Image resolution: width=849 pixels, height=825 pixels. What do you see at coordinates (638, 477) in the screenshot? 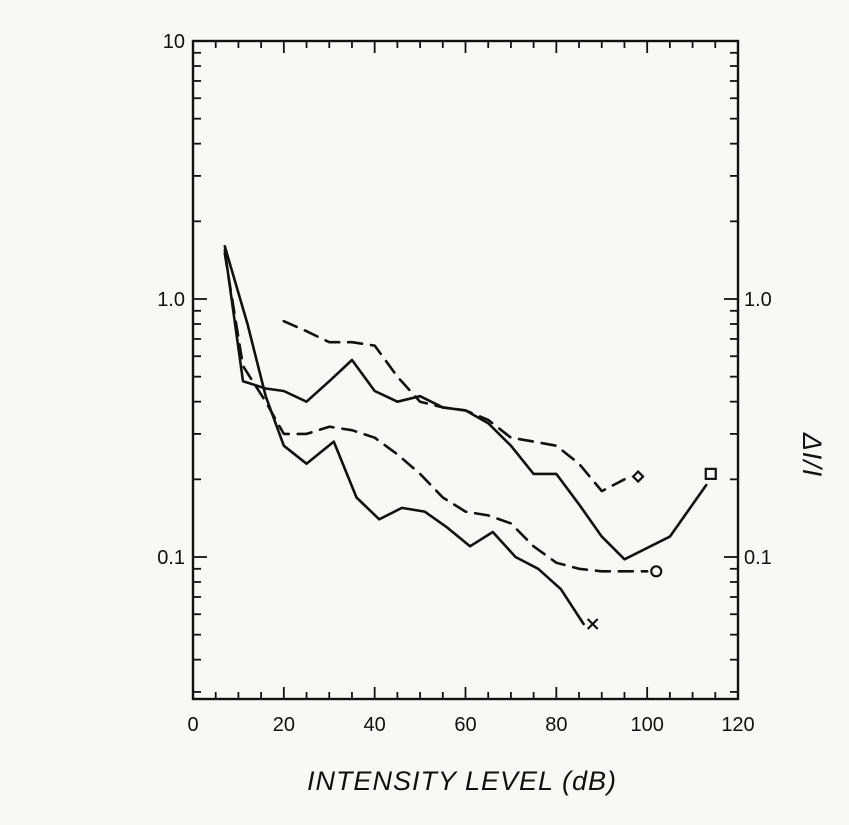
I see `marker-diamond` at bounding box center [638, 477].